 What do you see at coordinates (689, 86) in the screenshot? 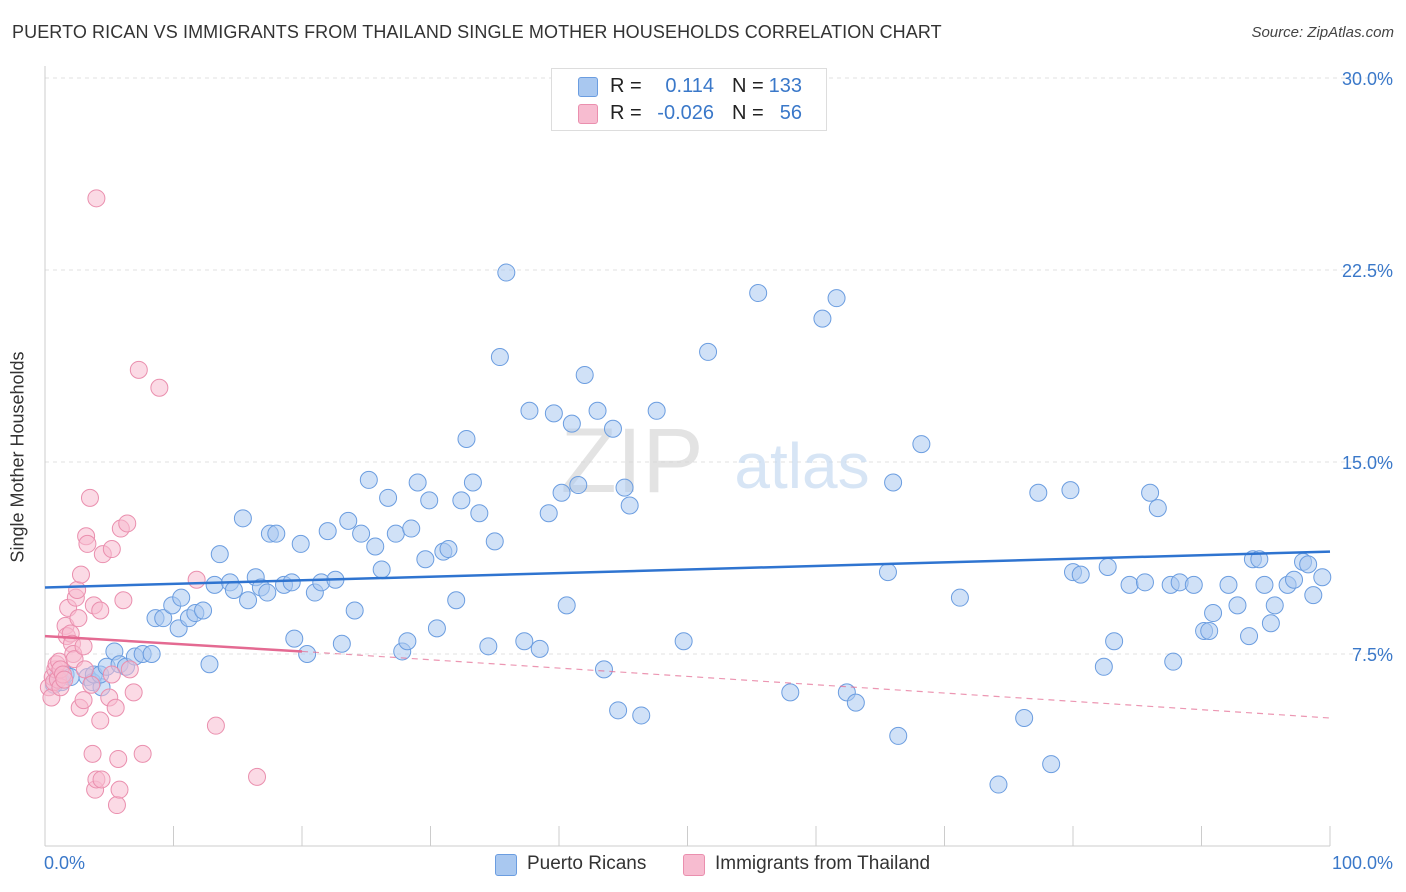
I see `legend-r-value: 0.114` at bounding box center [689, 86].